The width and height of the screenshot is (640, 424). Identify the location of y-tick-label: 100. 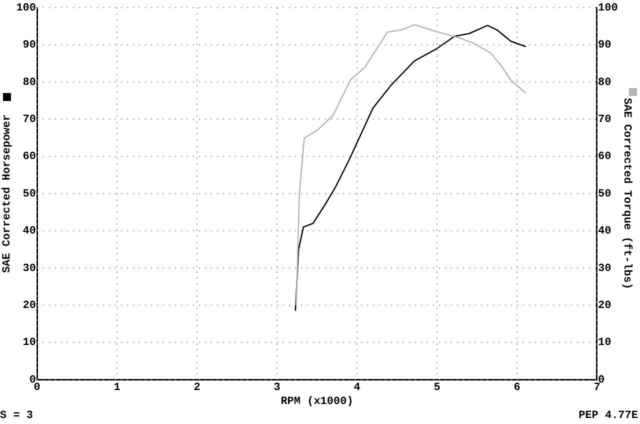
(26, 8).